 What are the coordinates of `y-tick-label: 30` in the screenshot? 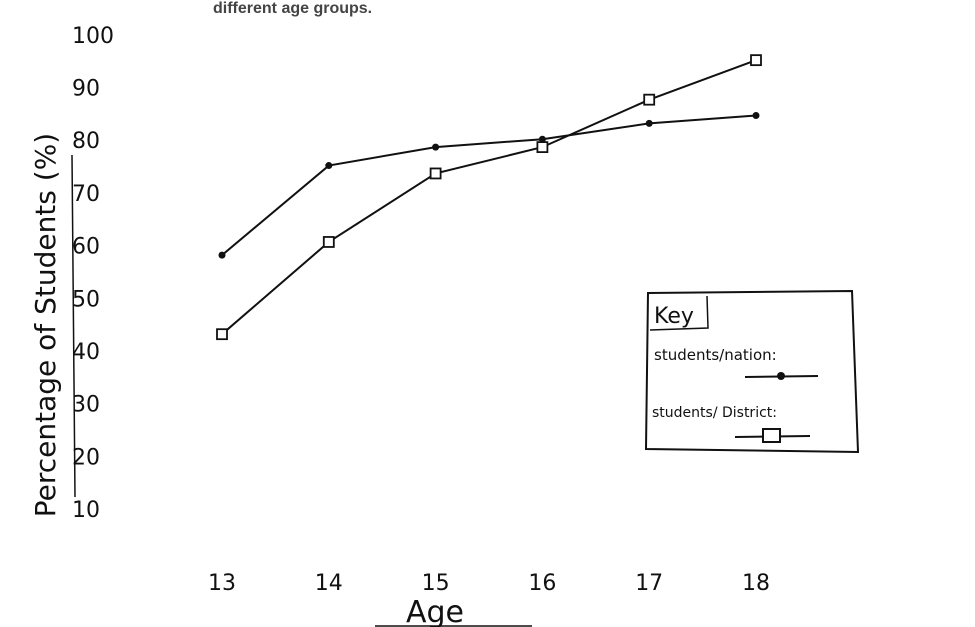 It's located at (86, 405).